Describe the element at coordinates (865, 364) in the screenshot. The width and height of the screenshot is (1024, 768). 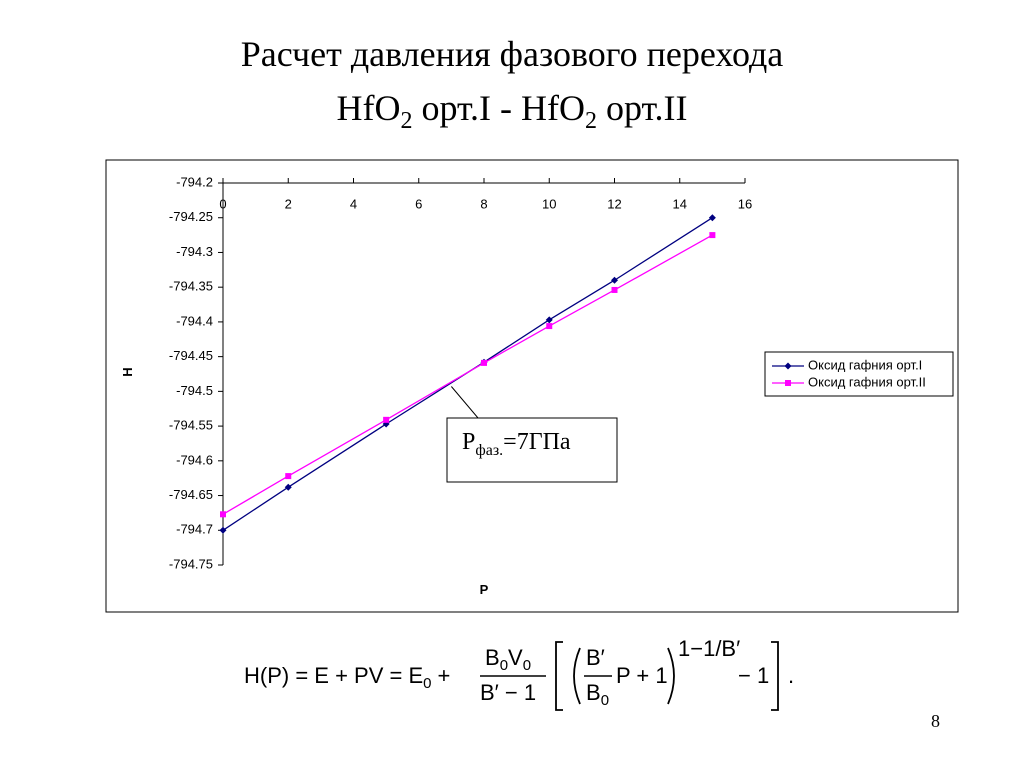
I see `legend-label: Оксид гафния орт.I` at that location.